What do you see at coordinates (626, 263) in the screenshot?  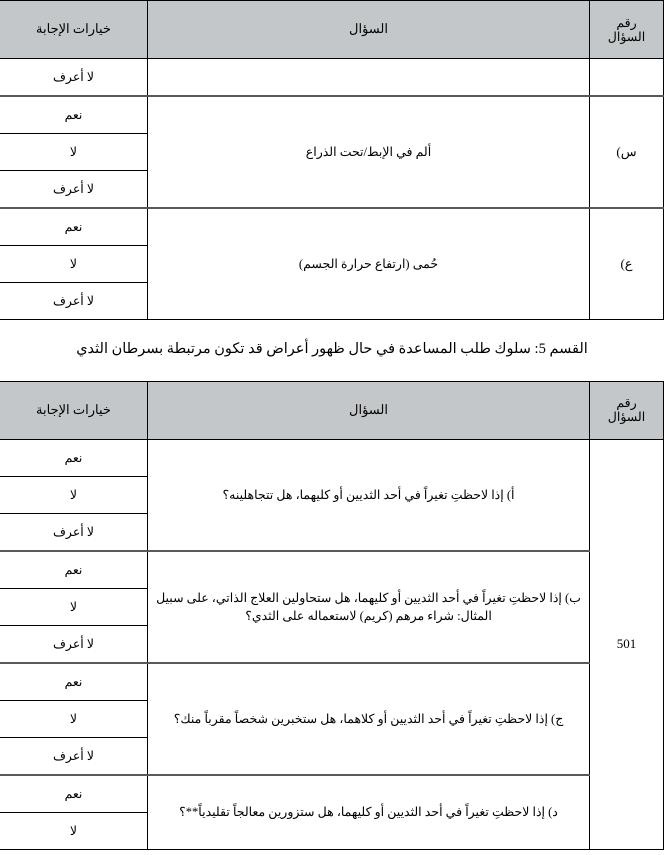 I see `question-number-cell: ع)` at bounding box center [626, 263].